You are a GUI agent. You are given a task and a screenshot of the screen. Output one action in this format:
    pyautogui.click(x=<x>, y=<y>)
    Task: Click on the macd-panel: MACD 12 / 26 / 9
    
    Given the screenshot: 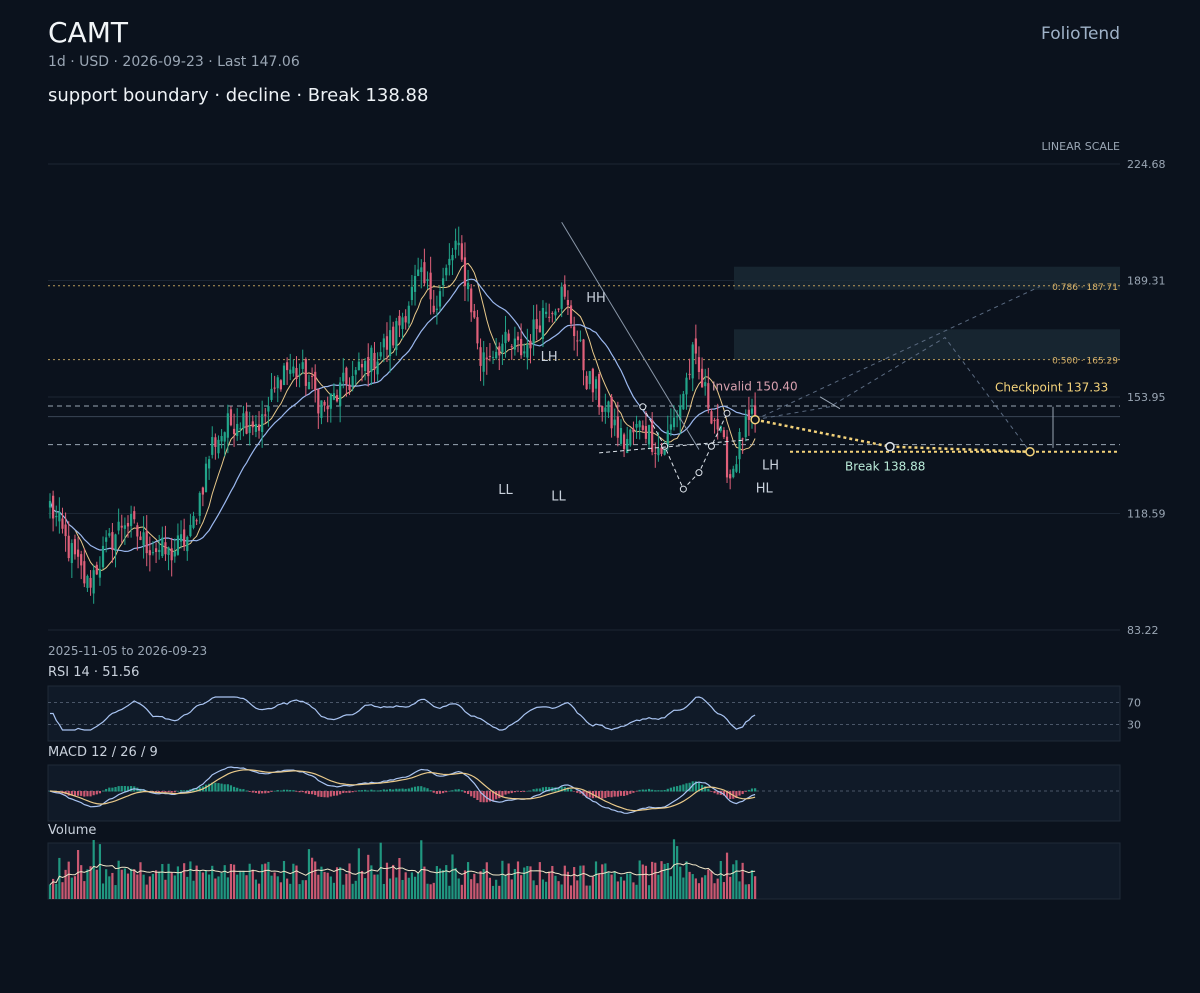 What is the action you would take?
    pyautogui.click(x=584, y=783)
    